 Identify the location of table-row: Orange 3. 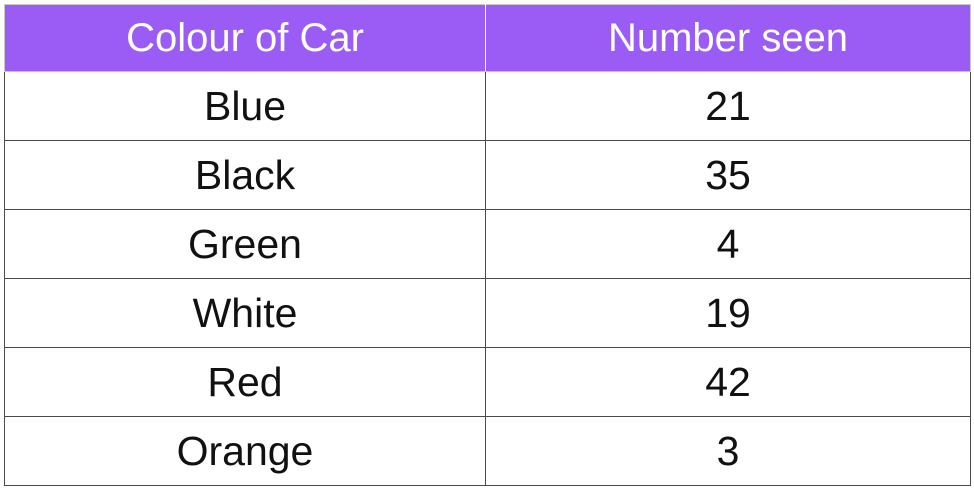
(487, 451).